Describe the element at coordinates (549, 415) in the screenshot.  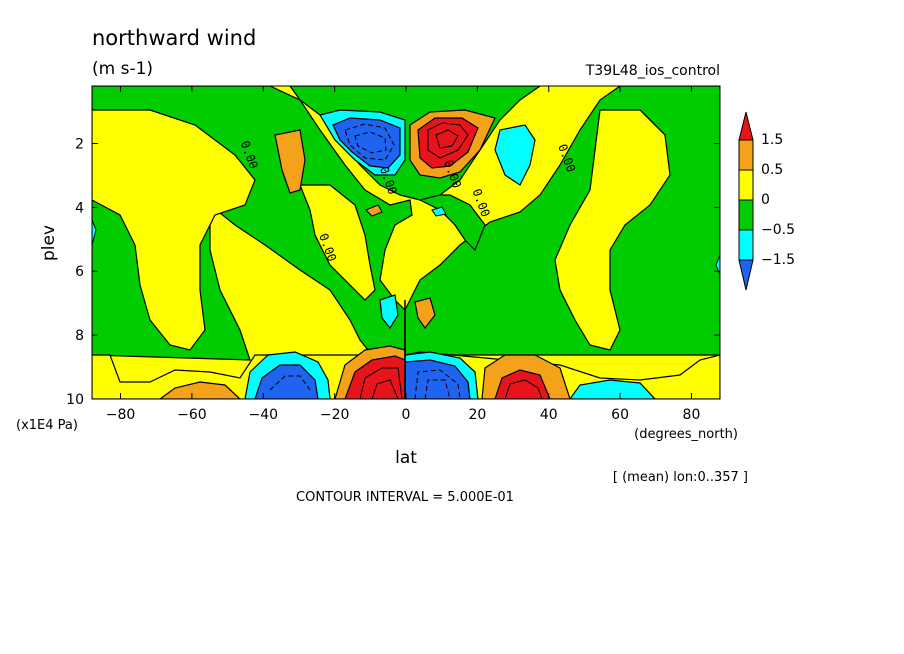
I see `x-tick-label: 40` at that location.